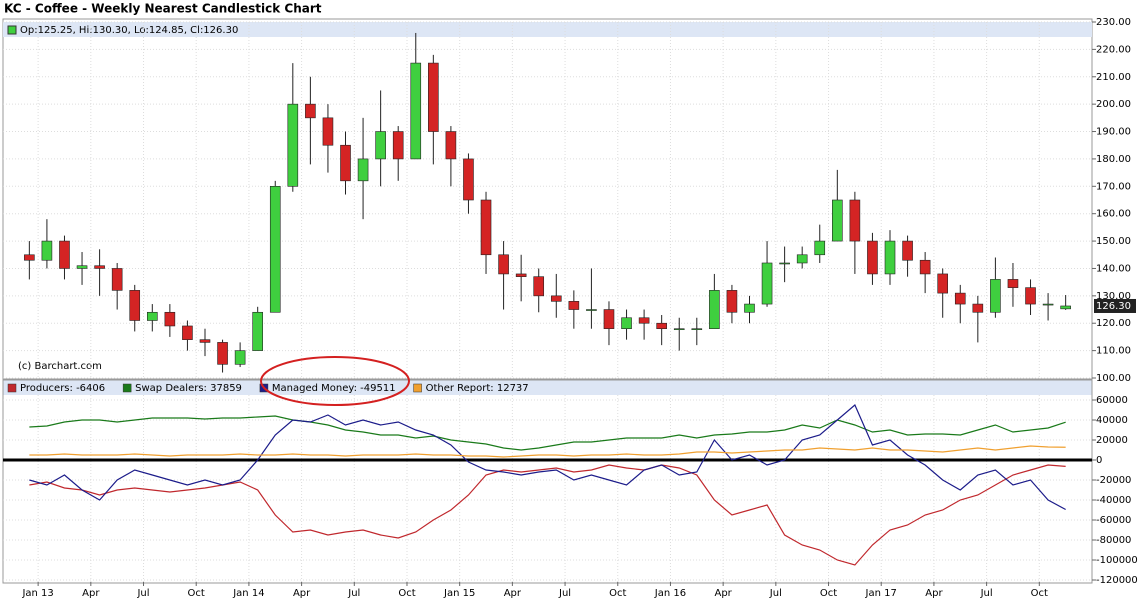 This screenshot has height=605, width=1139. I want to click on y-tick-label: 200.00, so click(1113, 104).